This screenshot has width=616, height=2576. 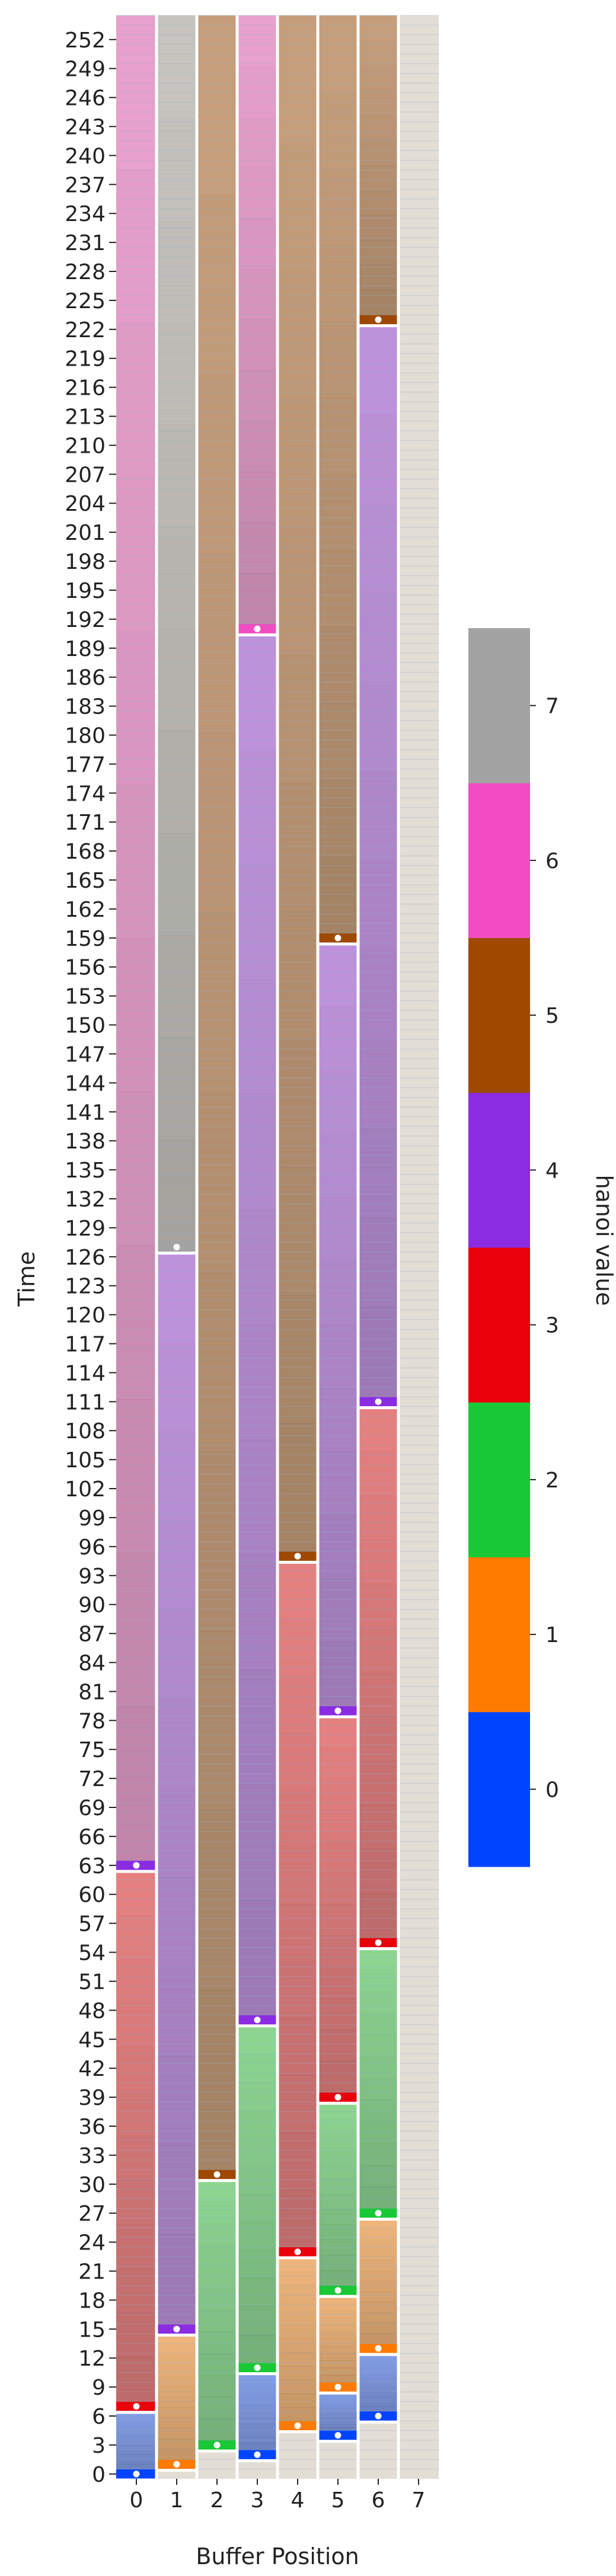 What do you see at coordinates (86, 388) in the screenshot?
I see `y-tick-label: 216` at bounding box center [86, 388].